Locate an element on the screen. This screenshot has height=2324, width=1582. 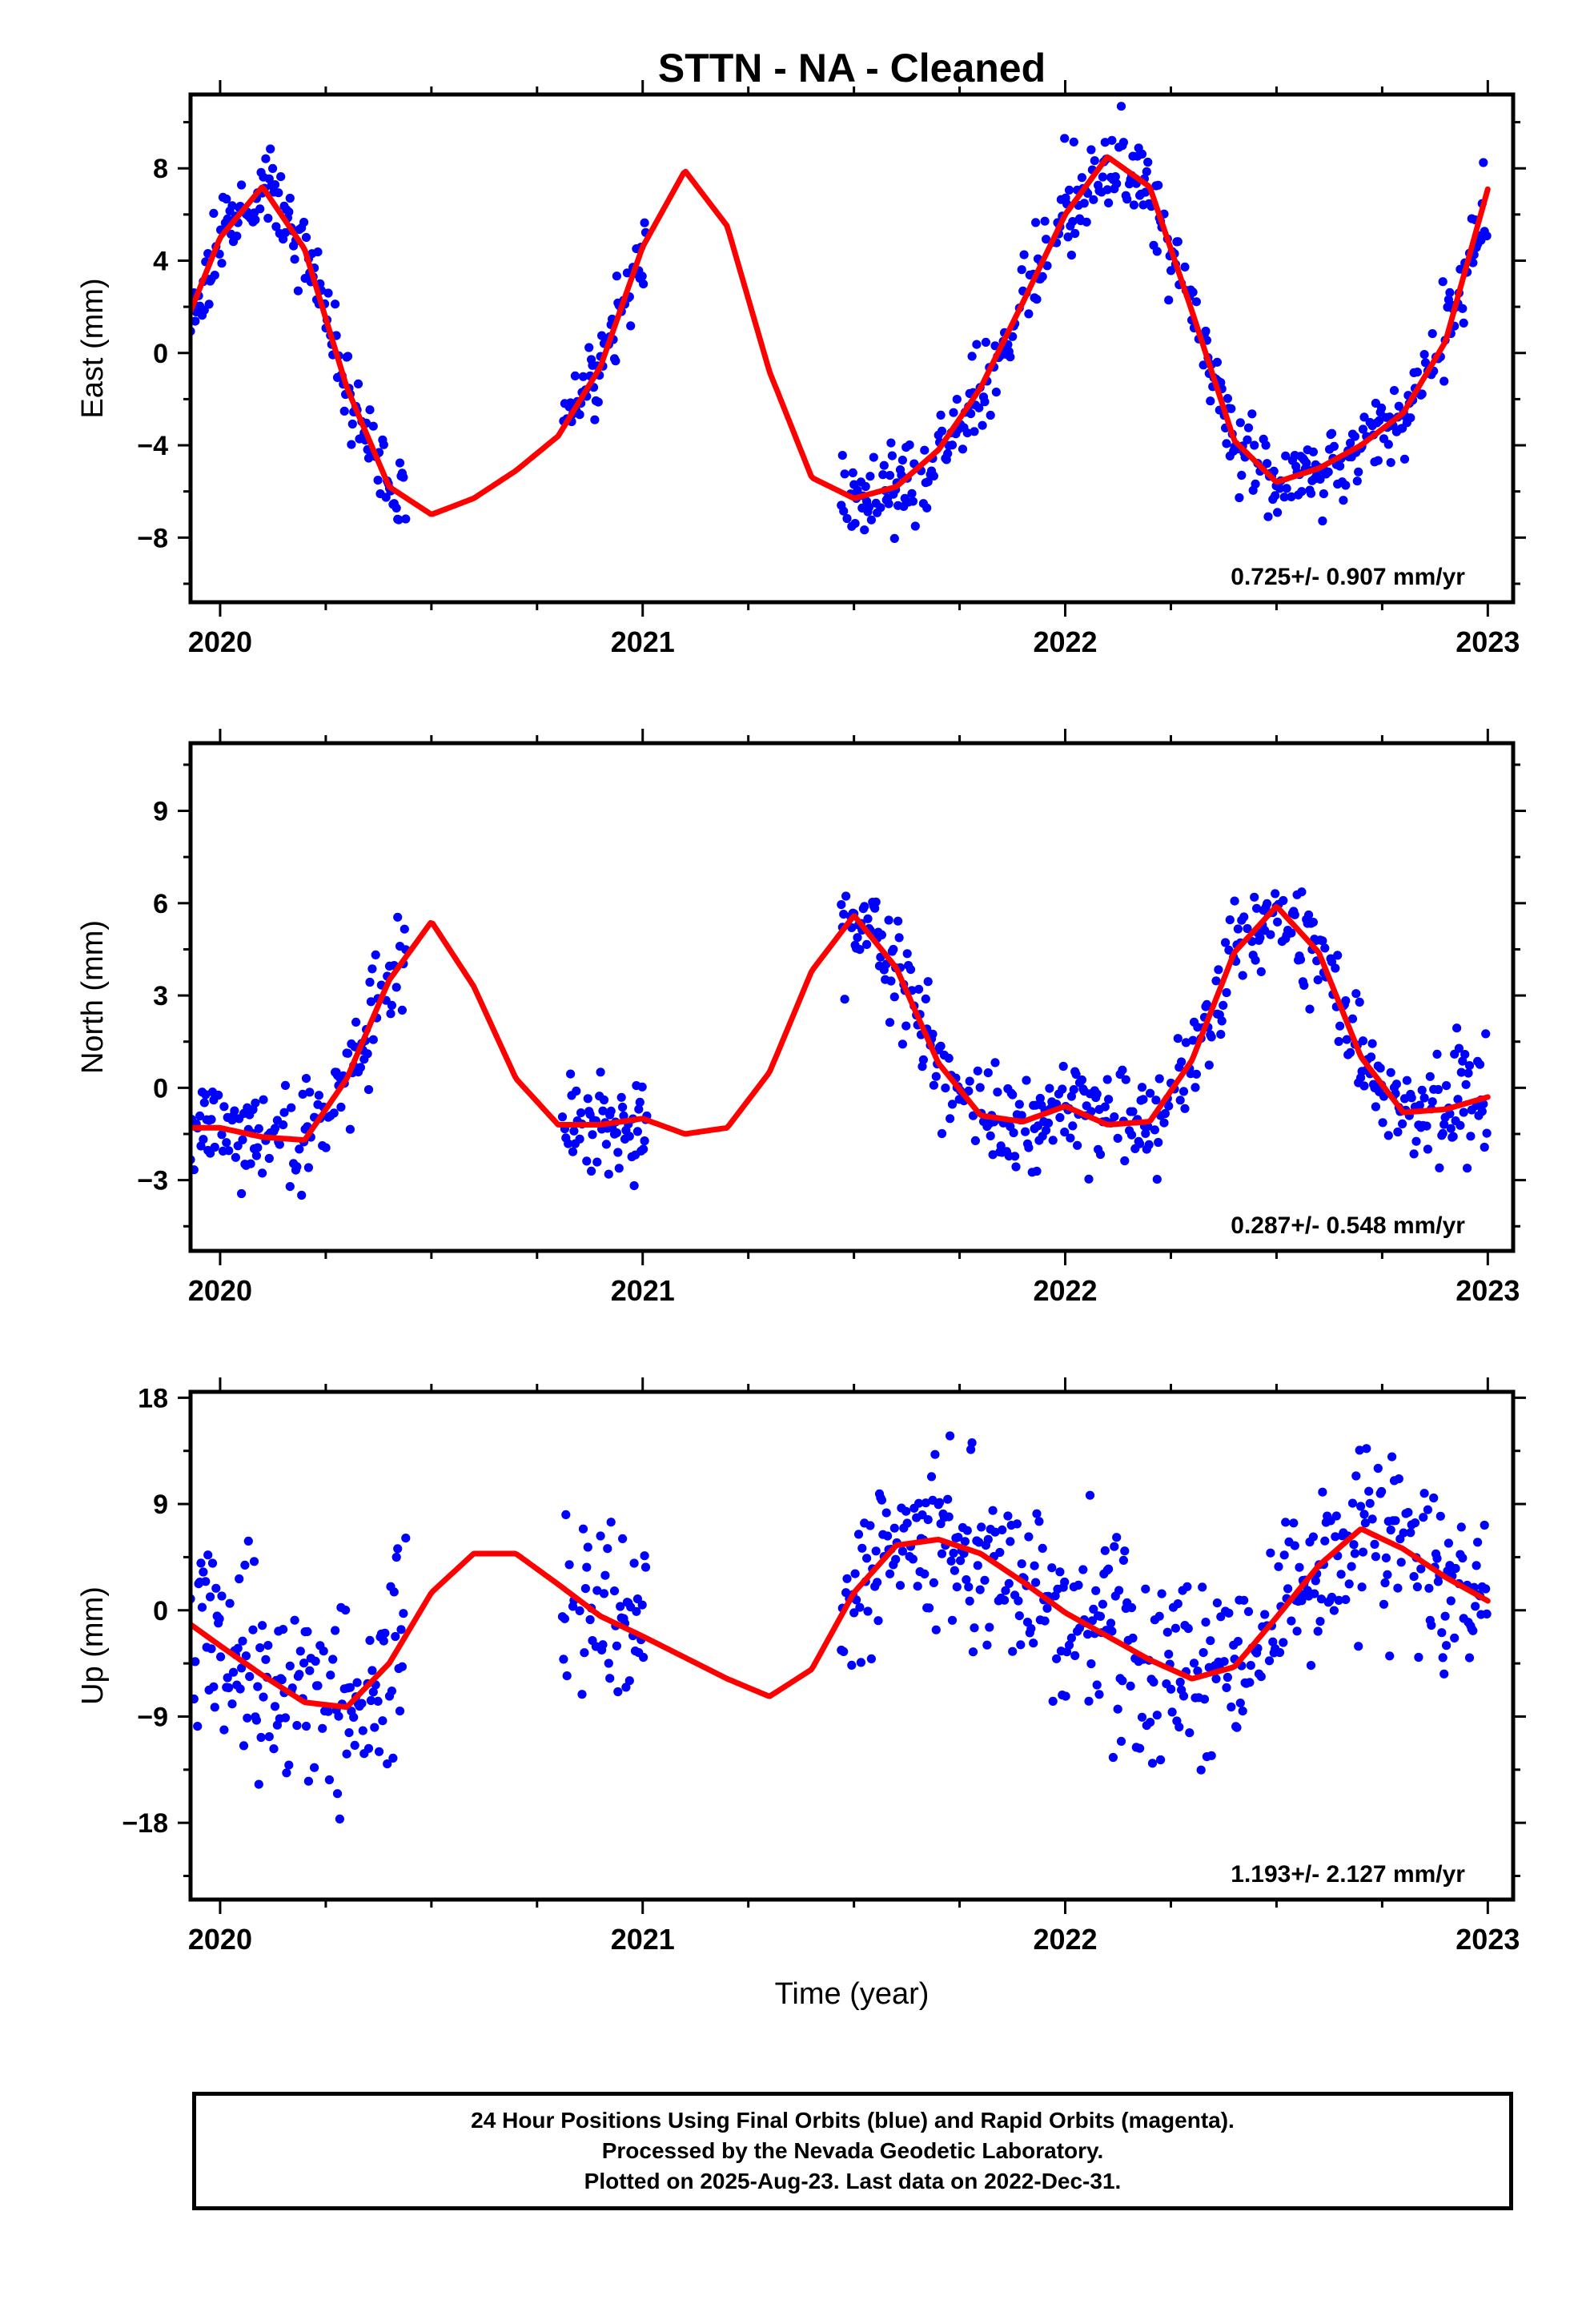
y-tick-label: 9 is located at coordinates (161, 1505).